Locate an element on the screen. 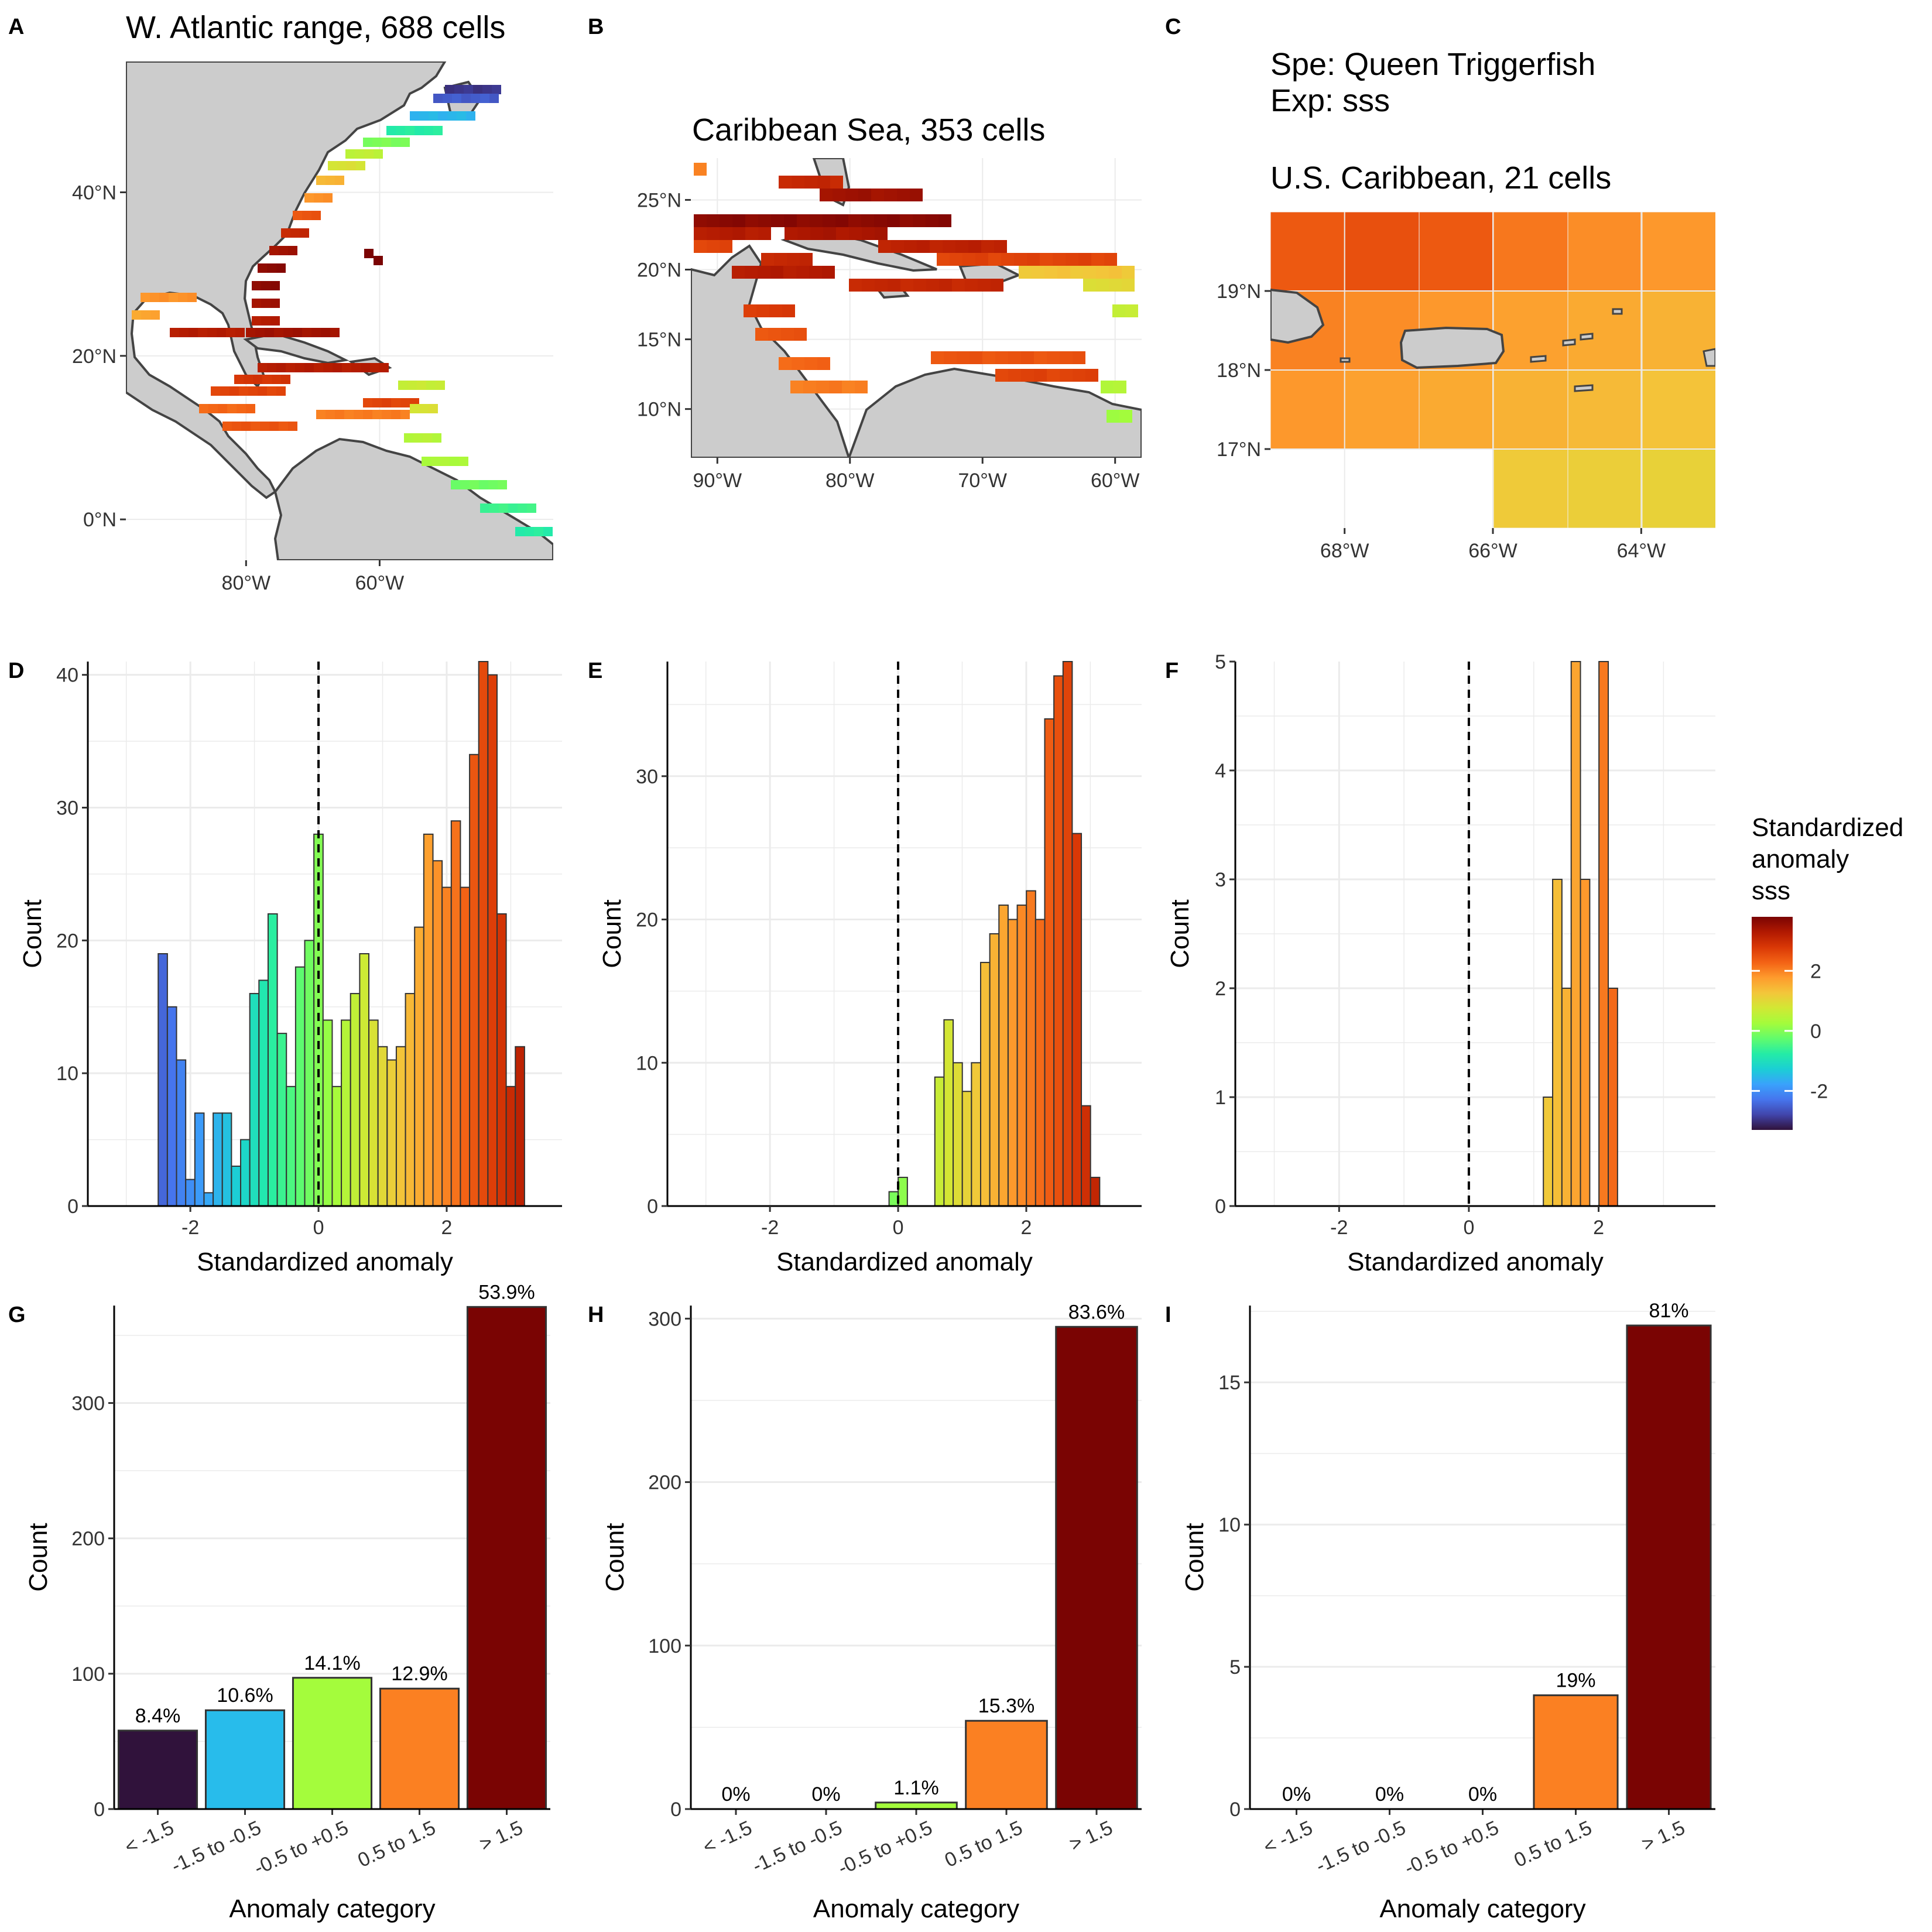 This screenshot has width=1932, height=1932. bar-percent-label: 8.4% is located at coordinates (158, 1716).